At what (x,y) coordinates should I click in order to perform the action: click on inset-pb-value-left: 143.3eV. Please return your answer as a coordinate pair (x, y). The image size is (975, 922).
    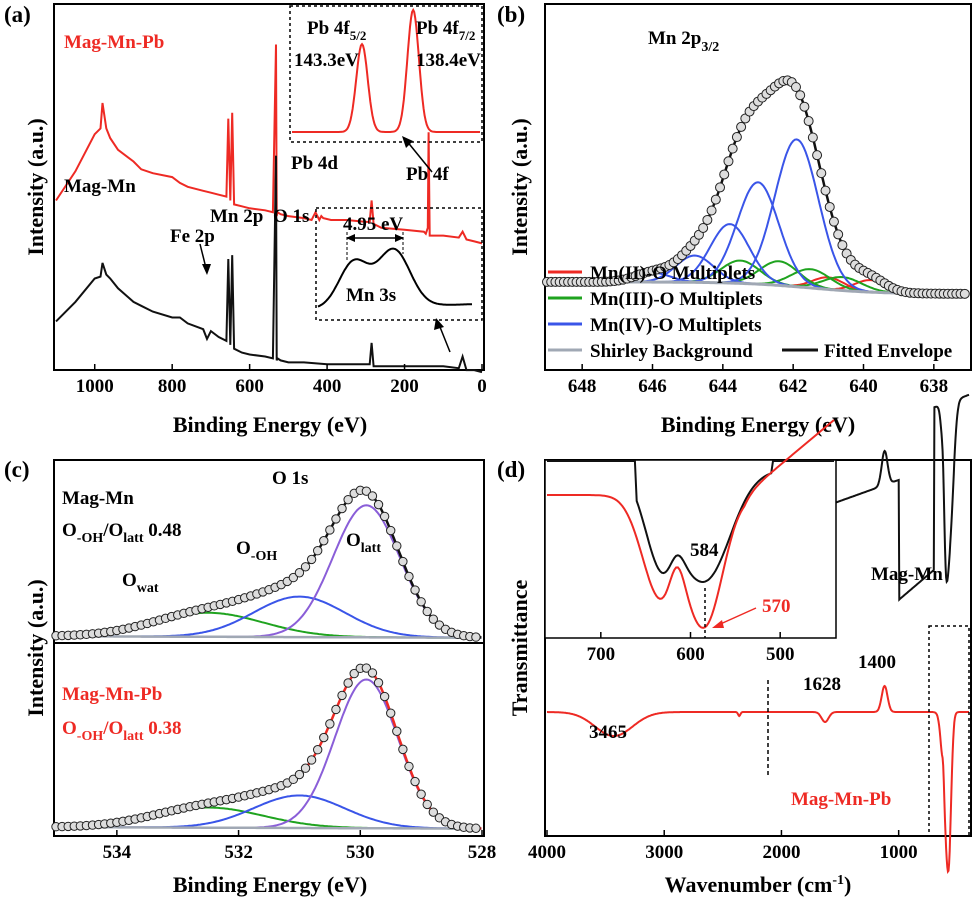
    Looking at the image, I should click on (326, 60).